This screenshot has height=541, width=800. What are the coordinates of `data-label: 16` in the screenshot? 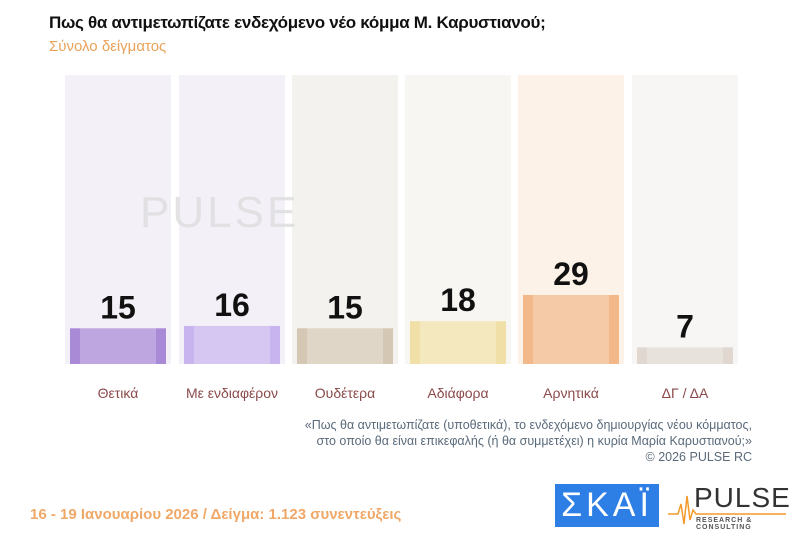 It's located at (232, 305).